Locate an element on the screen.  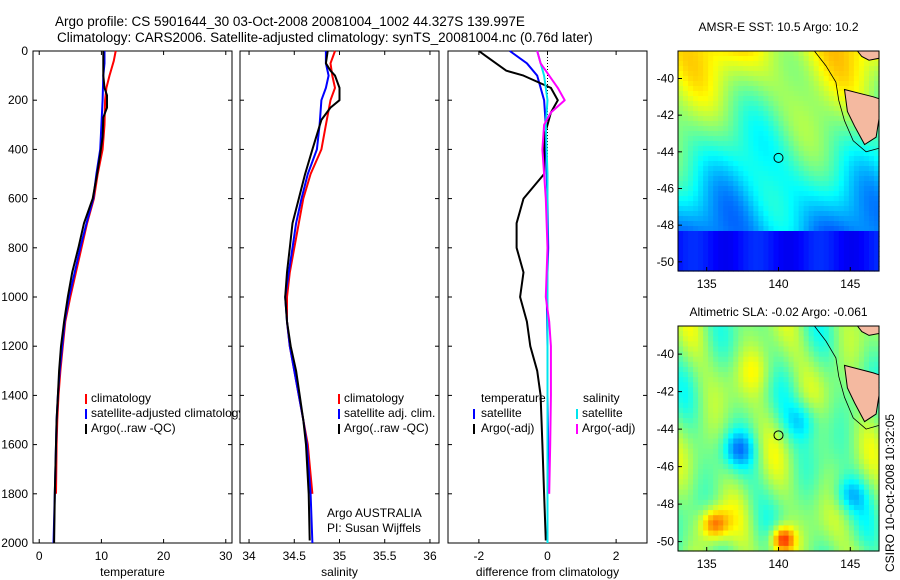
legend-entry: satellite adj. clim. is located at coordinates (389, 413).